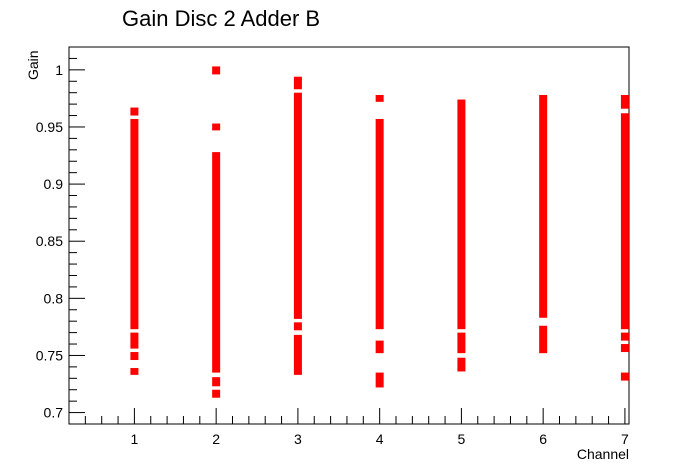 This screenshot has height=474, width=698. What do you see at coordinates (298, 439) in the screenshot?
I see `x-tick-label: 3` at bounding box center [298, 439].